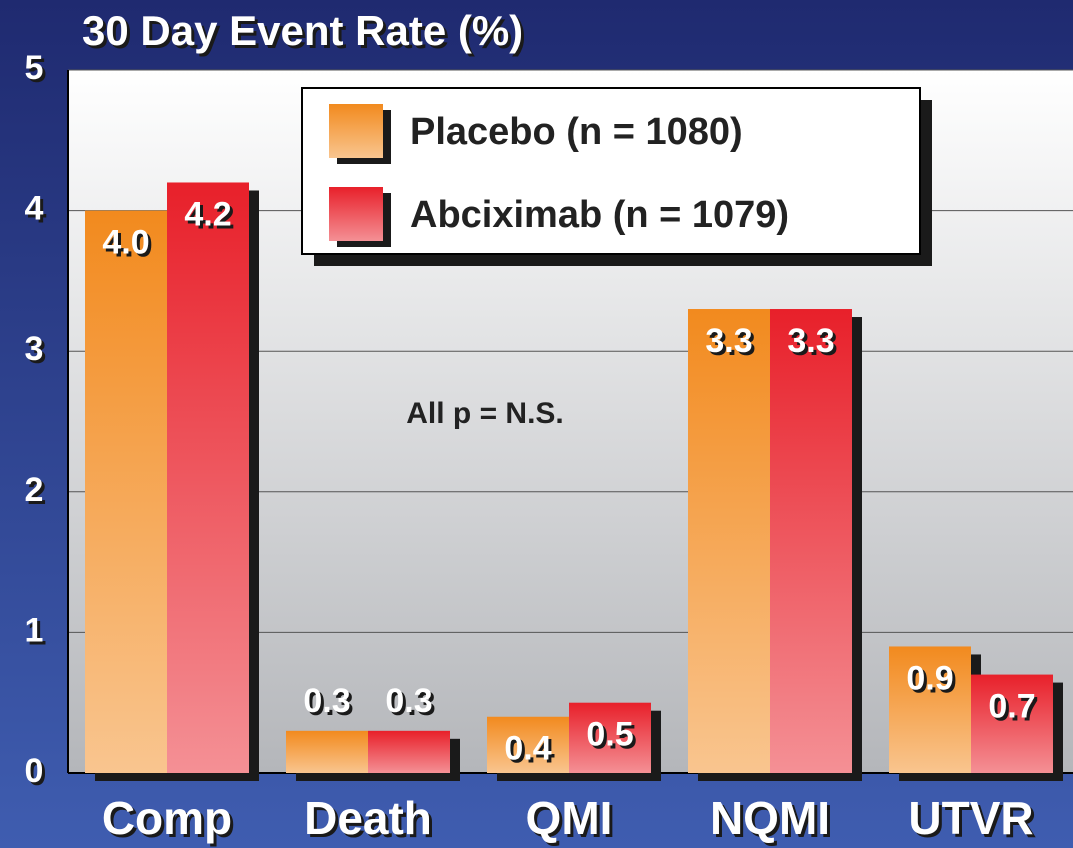  Describe the element at coordinates (485, 413) in the screenshot. I see `annotation: All p = N.S.` at that location.